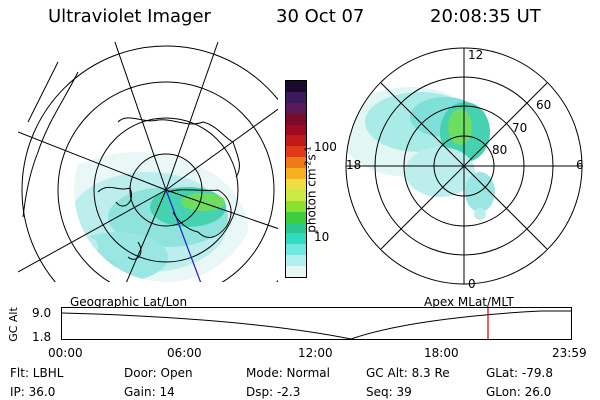 The width and height of the screenshot is (600, 400). I want to click on seq-info: Seq: 39, so click(389, 392).